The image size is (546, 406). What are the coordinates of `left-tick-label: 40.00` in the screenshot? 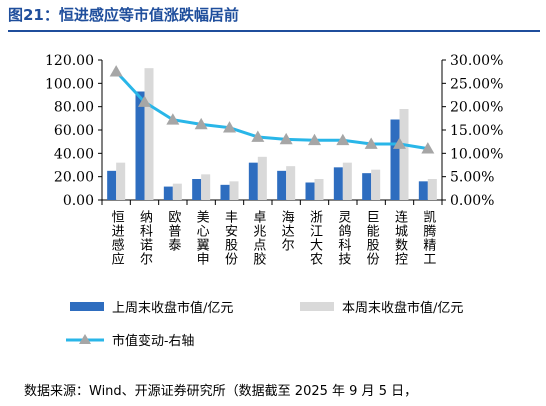 It's located at (74, 154).